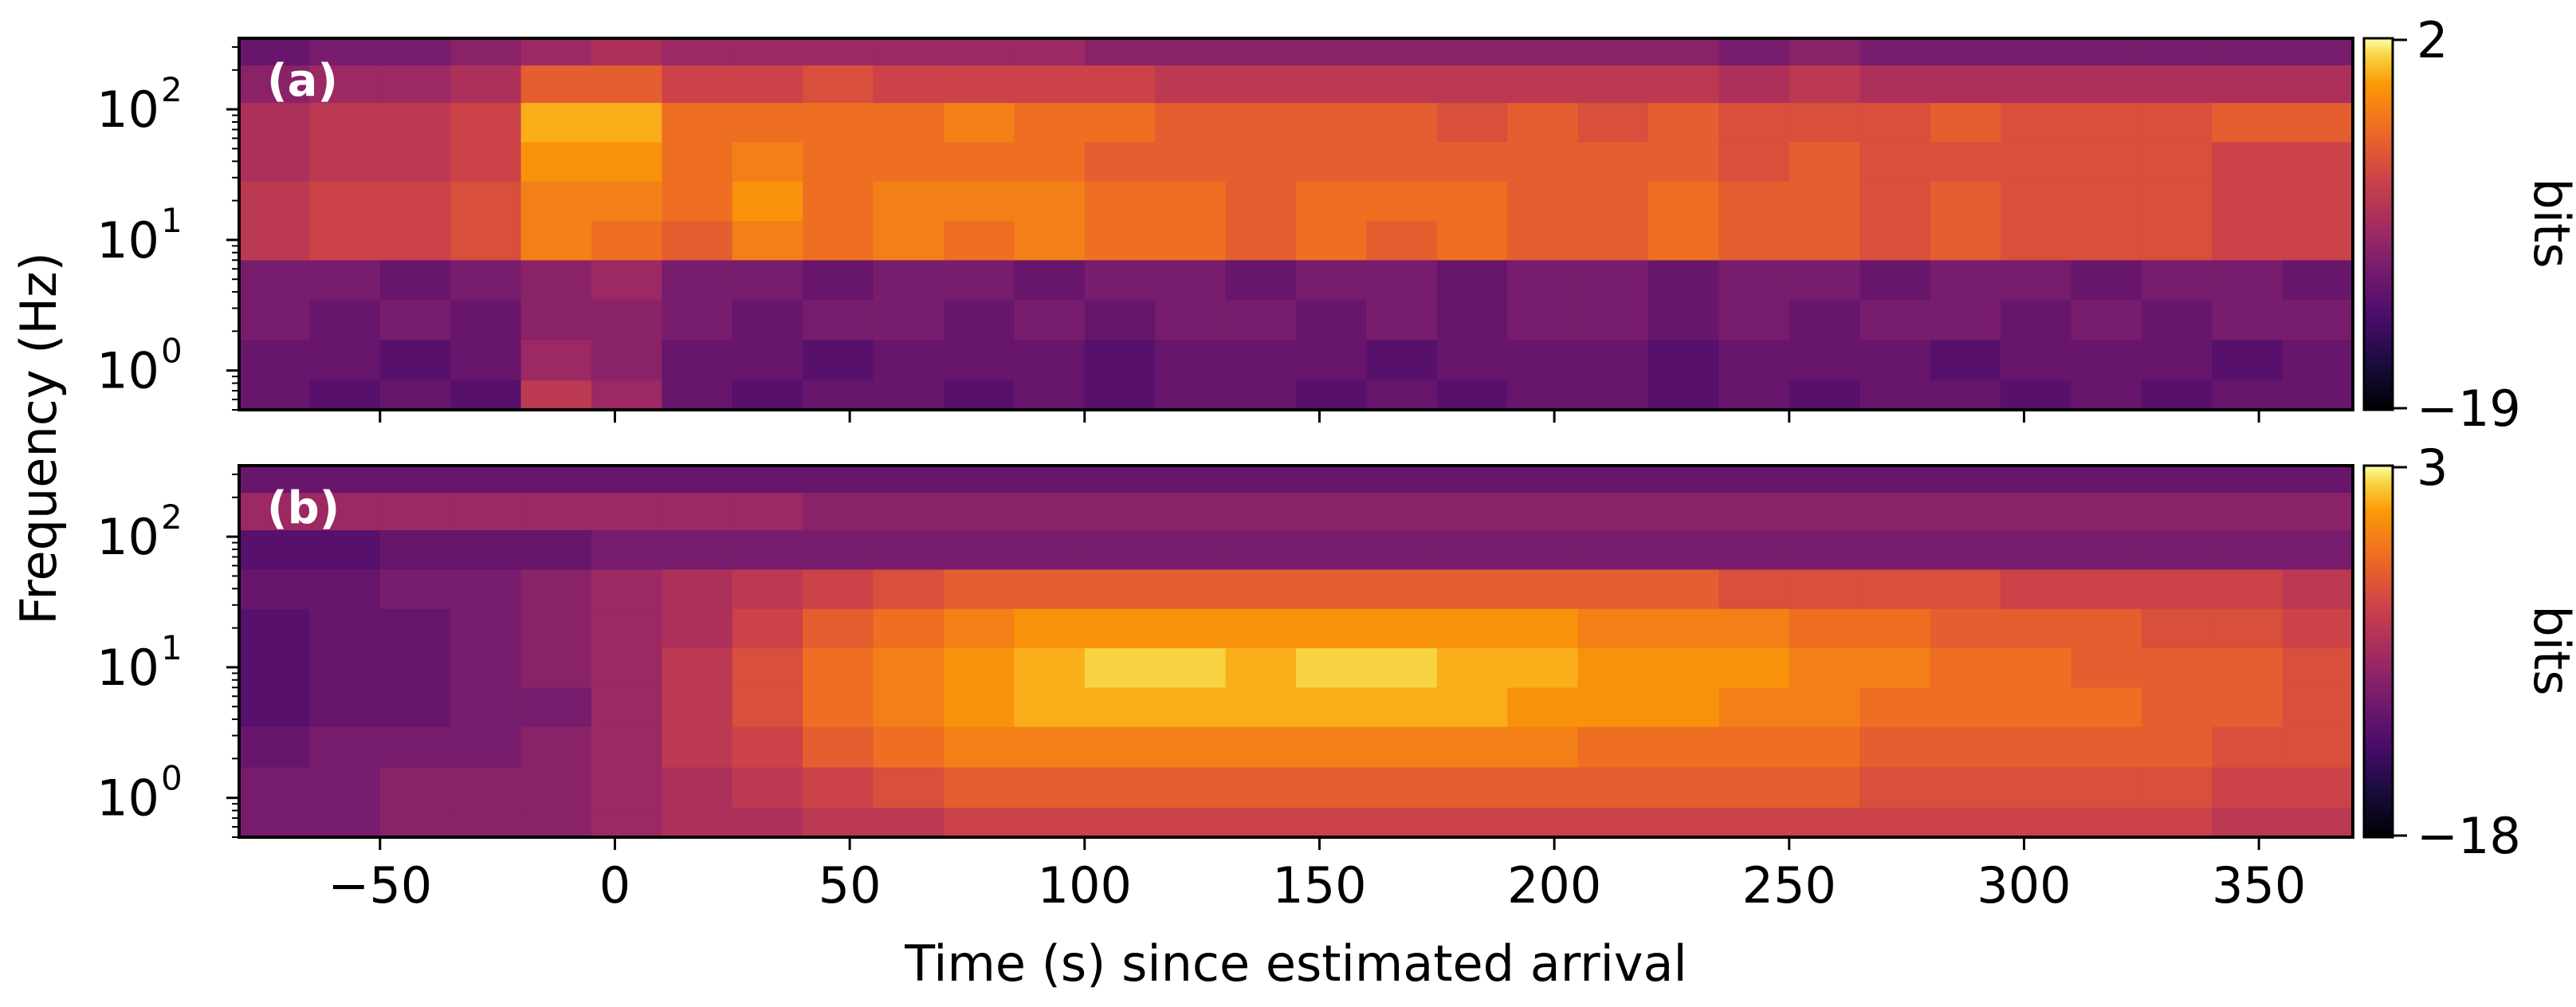 Image resolution: width=2576 pixels, height=1007 pixels. I want to click on x-tick-label: 300, so click(2024, 885).